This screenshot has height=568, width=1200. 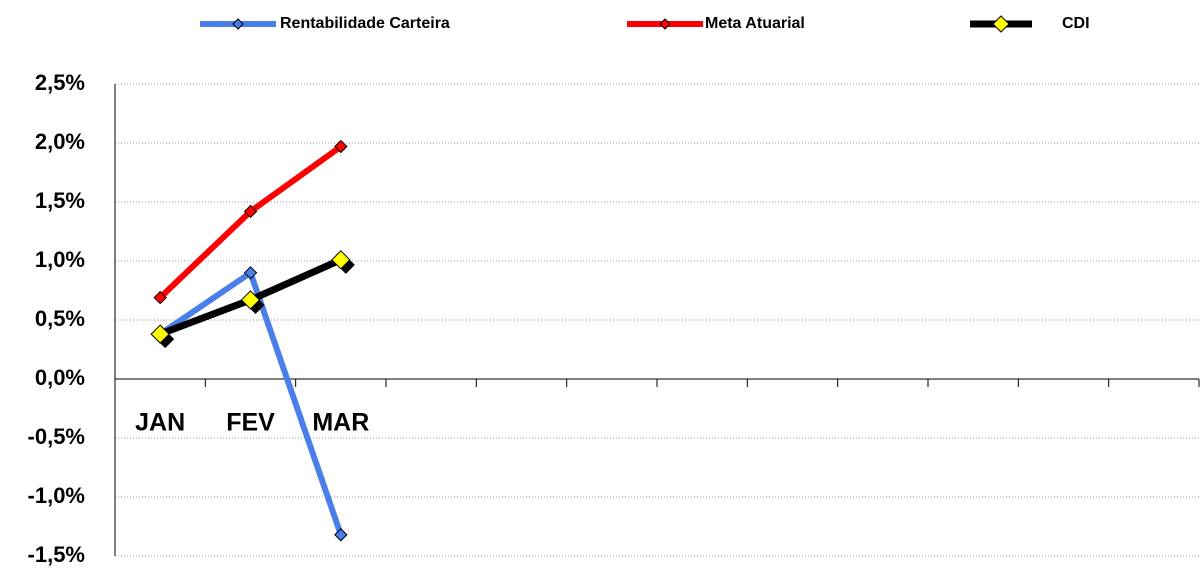 What do you see at coordinates (60, 259) in the screenshot?
I see `y-tick-label: 1,0%` at bounding box center [60, 259].